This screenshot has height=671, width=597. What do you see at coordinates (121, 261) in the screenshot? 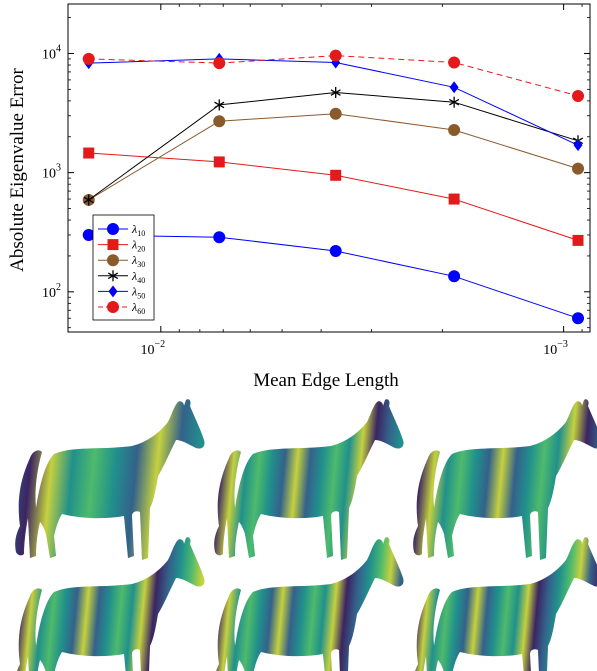
I see `legend-entry: λ30` at bounding box center [121, 261].